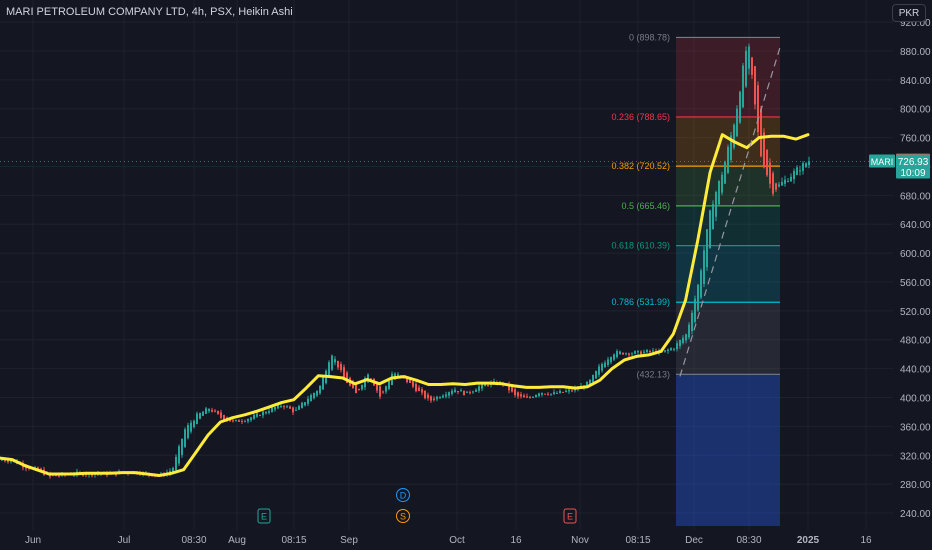  Describe the element at coordinates (909, 13) in the screenshot. I see `currency-button: PKR` at that location.